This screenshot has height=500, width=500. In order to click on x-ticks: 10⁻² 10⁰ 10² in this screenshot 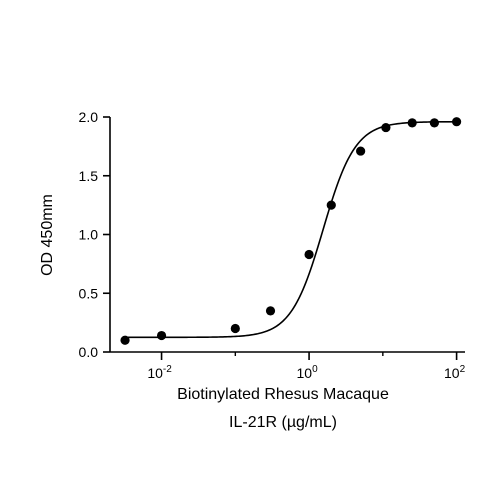, I will do `click(306, 366)`.